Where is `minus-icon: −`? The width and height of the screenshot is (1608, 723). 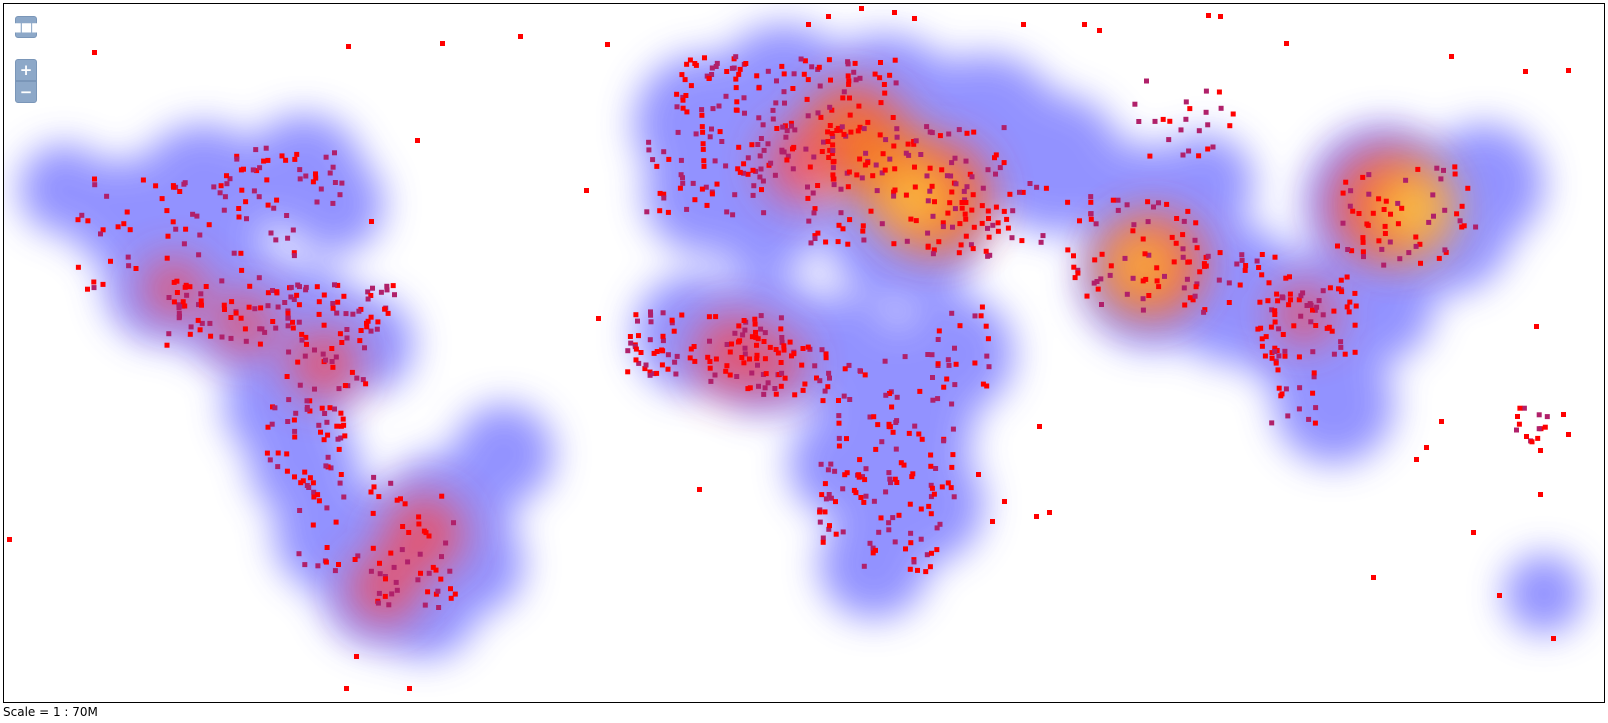
minus-icon: − is located at coordinates (26, 92).